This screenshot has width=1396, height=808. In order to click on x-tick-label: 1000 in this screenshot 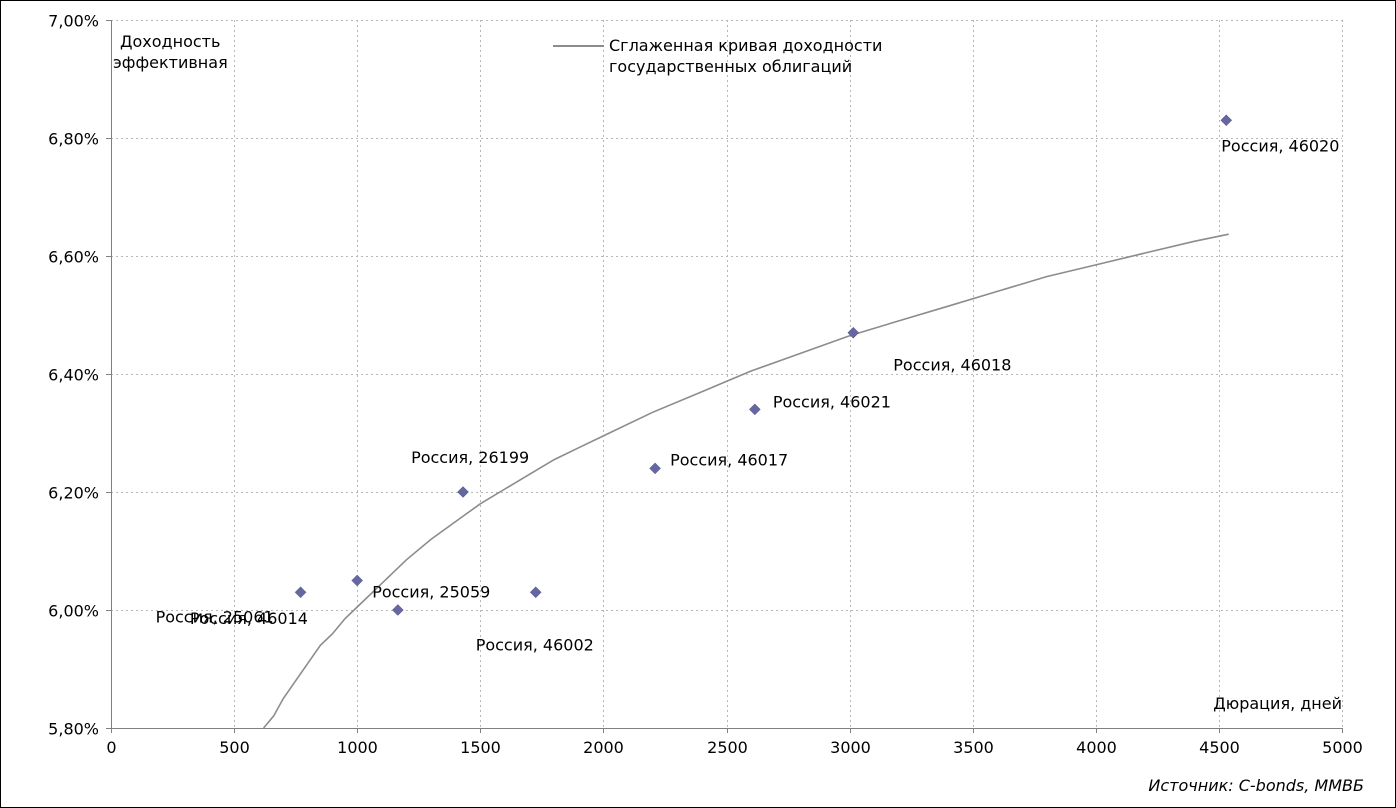, I will do `click(357, 747)`.